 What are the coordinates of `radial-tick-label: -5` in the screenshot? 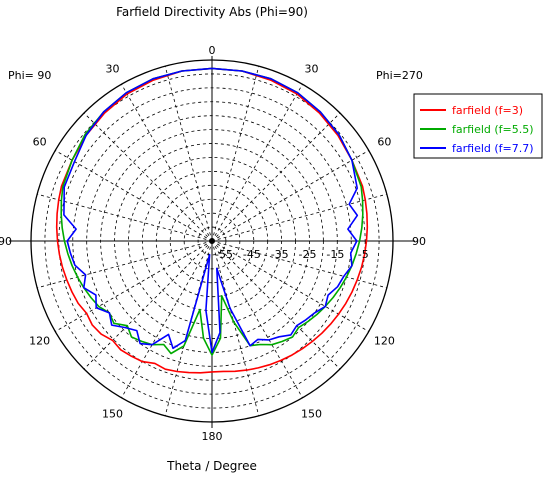 It's located at (363, 254).